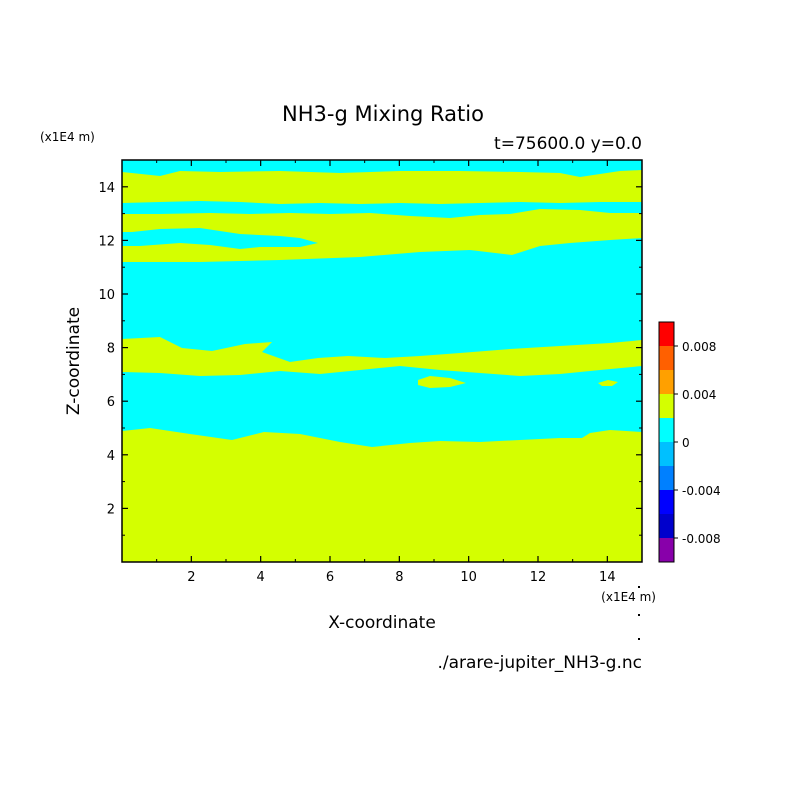 The height and width of the screenshot is (804, 804). What do you see at coordinates (382, 623) in the screenshot?
I see `x-axis-label: X-coordinate` at bounding box center [382, 623].